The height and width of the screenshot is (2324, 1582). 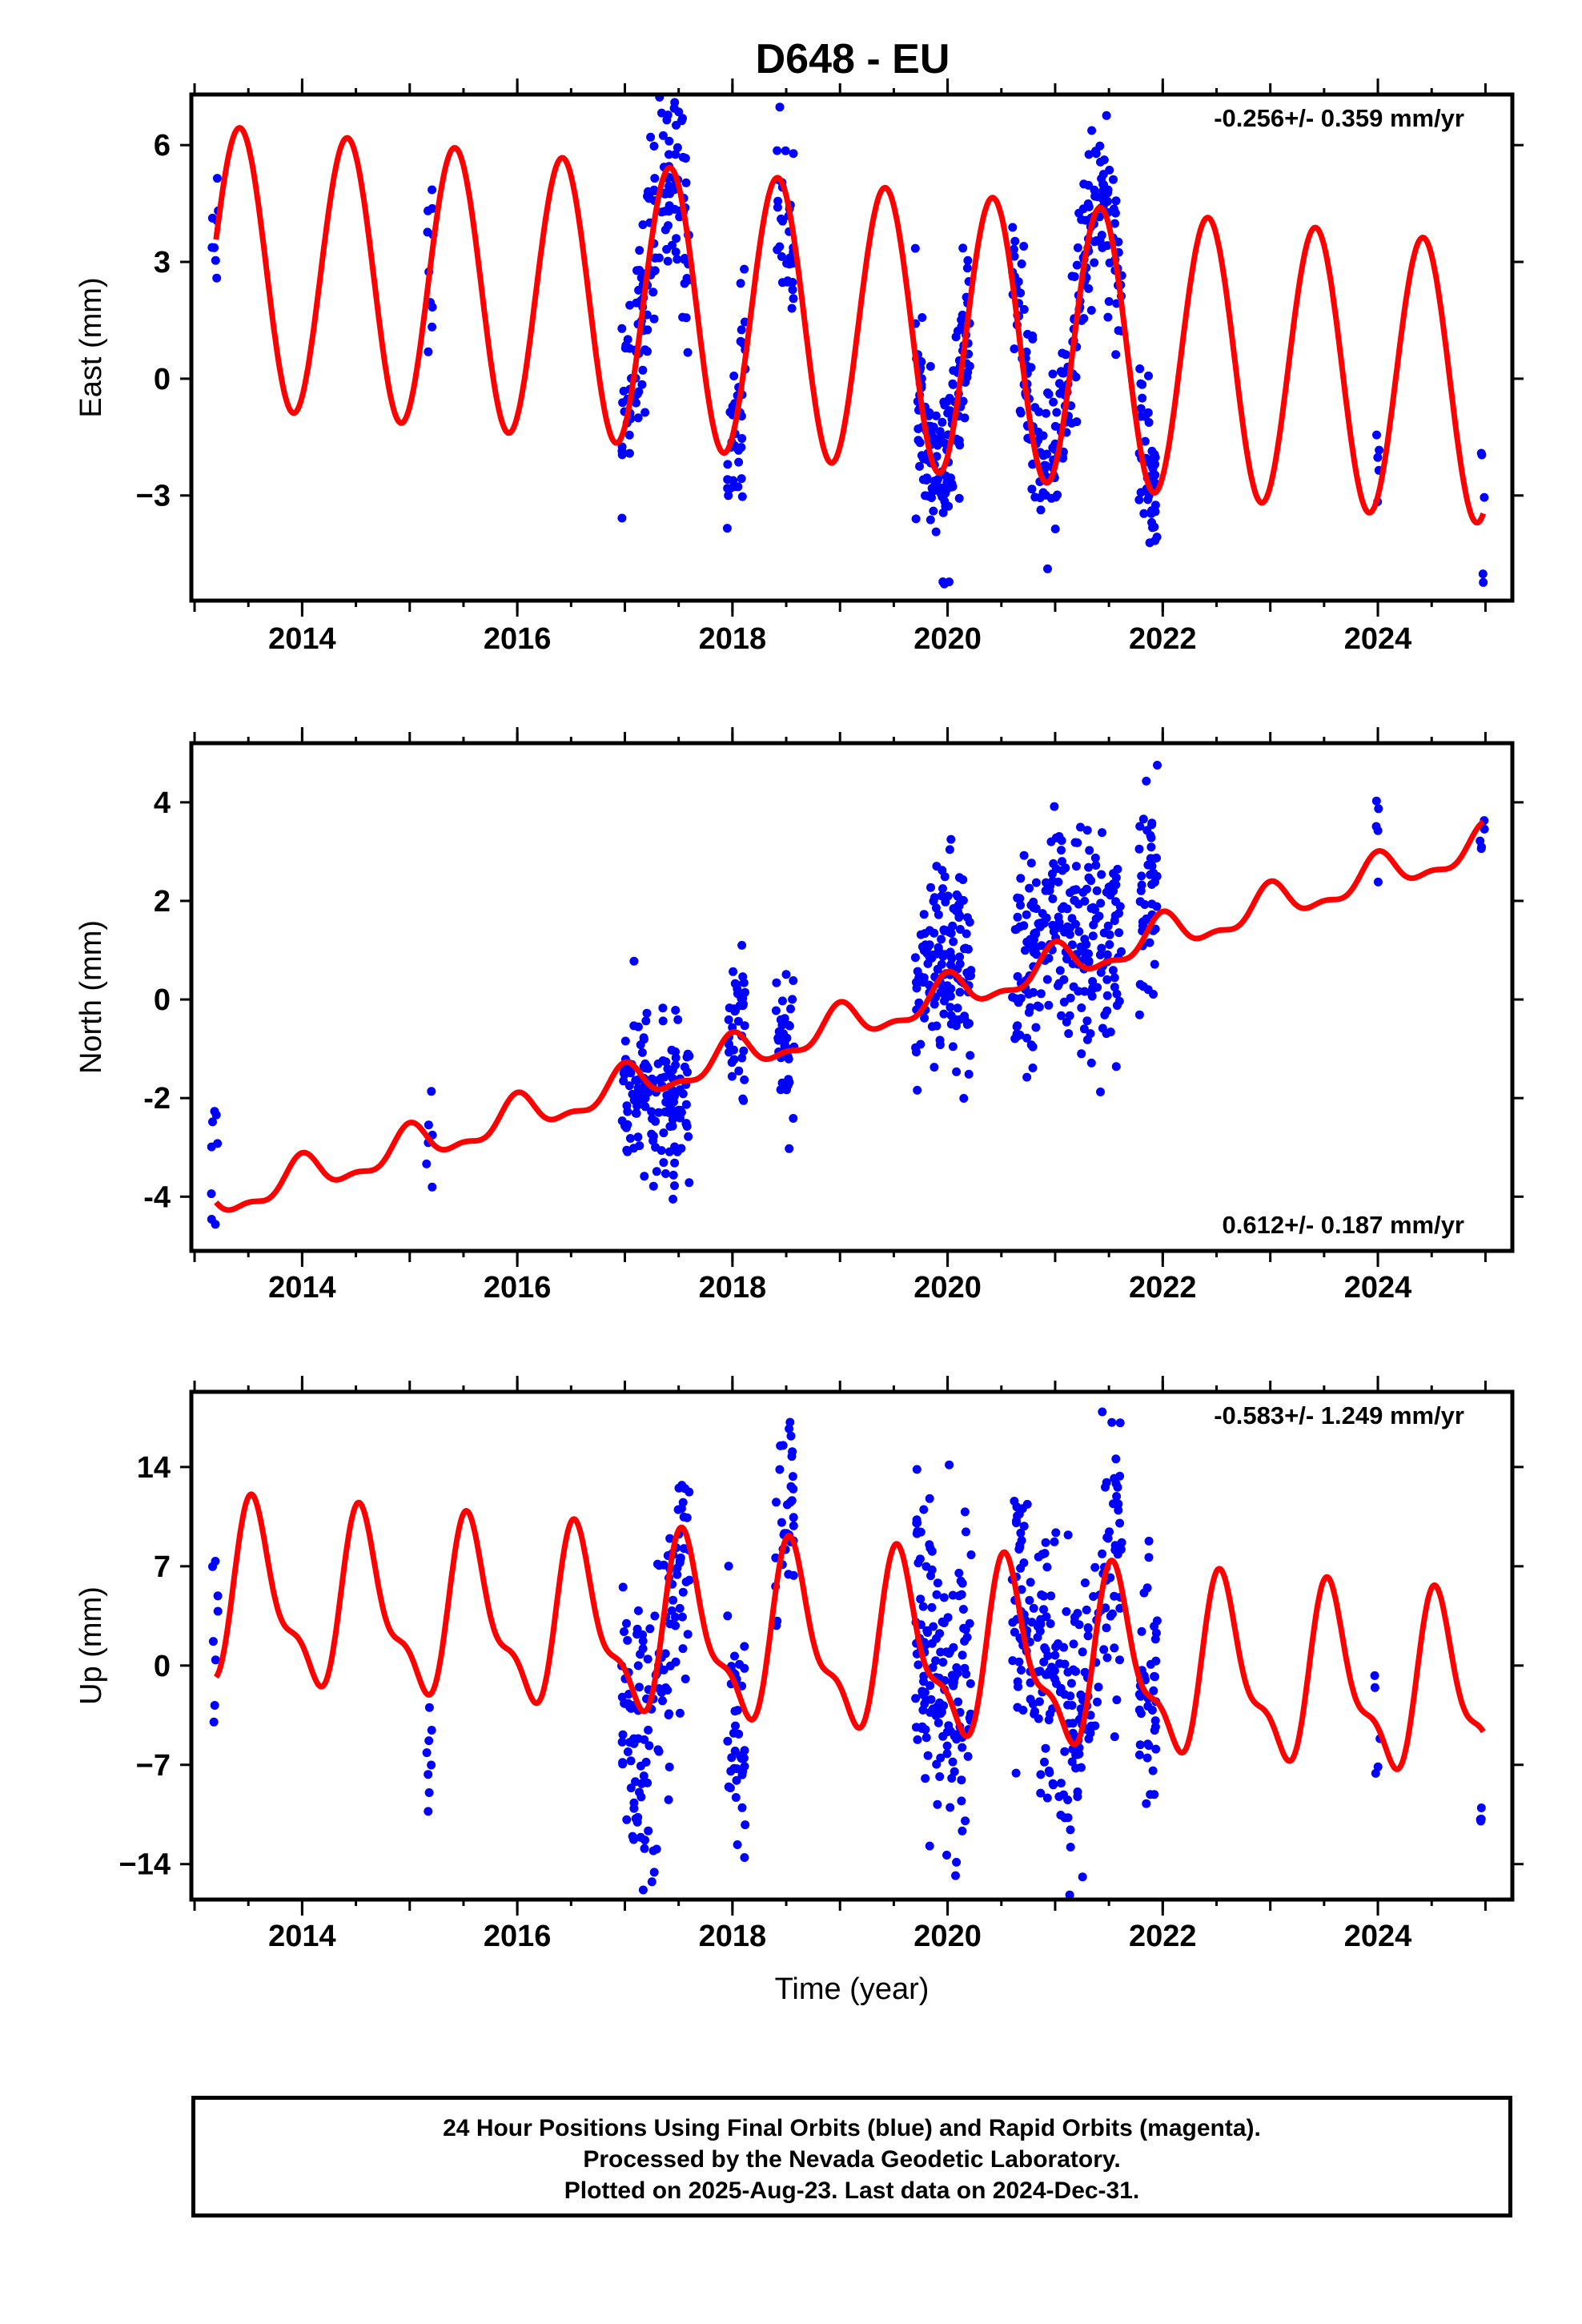 I want to click on east-y-axis-label: East (mm), so click(x=91, y=347).